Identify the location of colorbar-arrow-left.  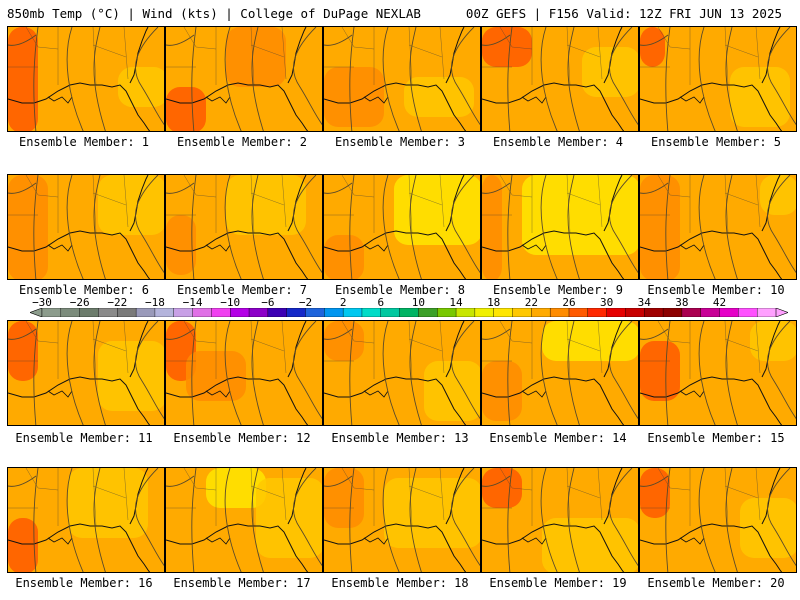
(36, 312).